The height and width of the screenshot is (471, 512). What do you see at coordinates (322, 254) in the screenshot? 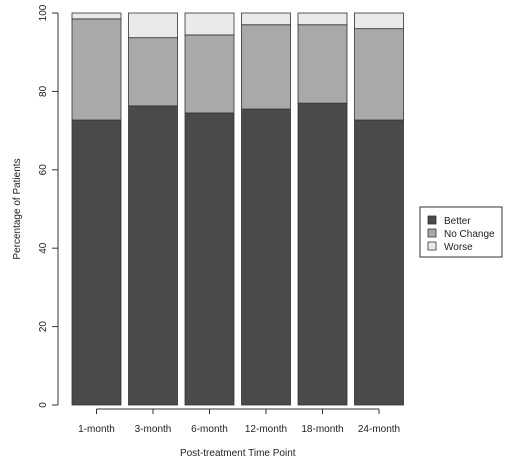
I see `bar-18-month-better` at bounding box center [322, 254].